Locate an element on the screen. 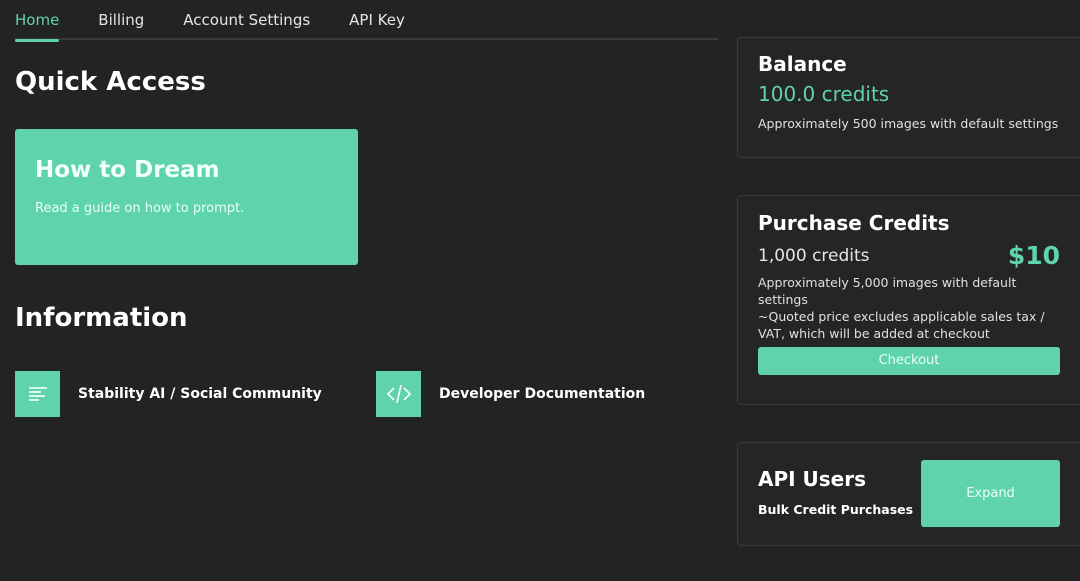 This screenshot has height=581, width=1080. card-title: How to Dream is located at coordinates (127, 170).